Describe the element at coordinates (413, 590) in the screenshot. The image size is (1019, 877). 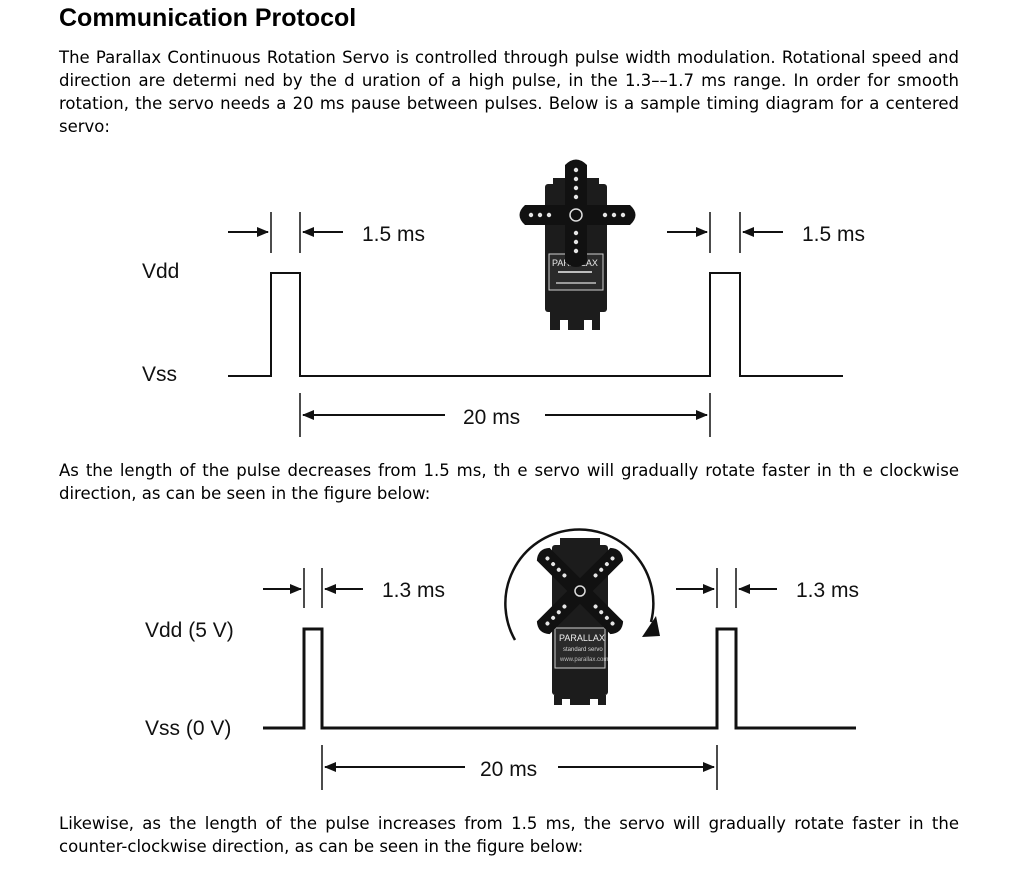
I see `label-pulse-width-left: 1.3 ms` at that location.